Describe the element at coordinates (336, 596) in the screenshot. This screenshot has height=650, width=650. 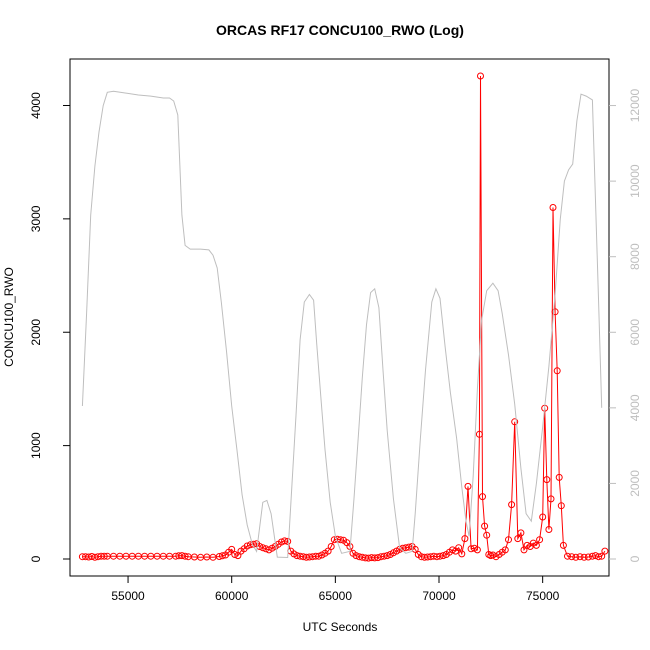
I see `x-tick-label: 65000` at that location.